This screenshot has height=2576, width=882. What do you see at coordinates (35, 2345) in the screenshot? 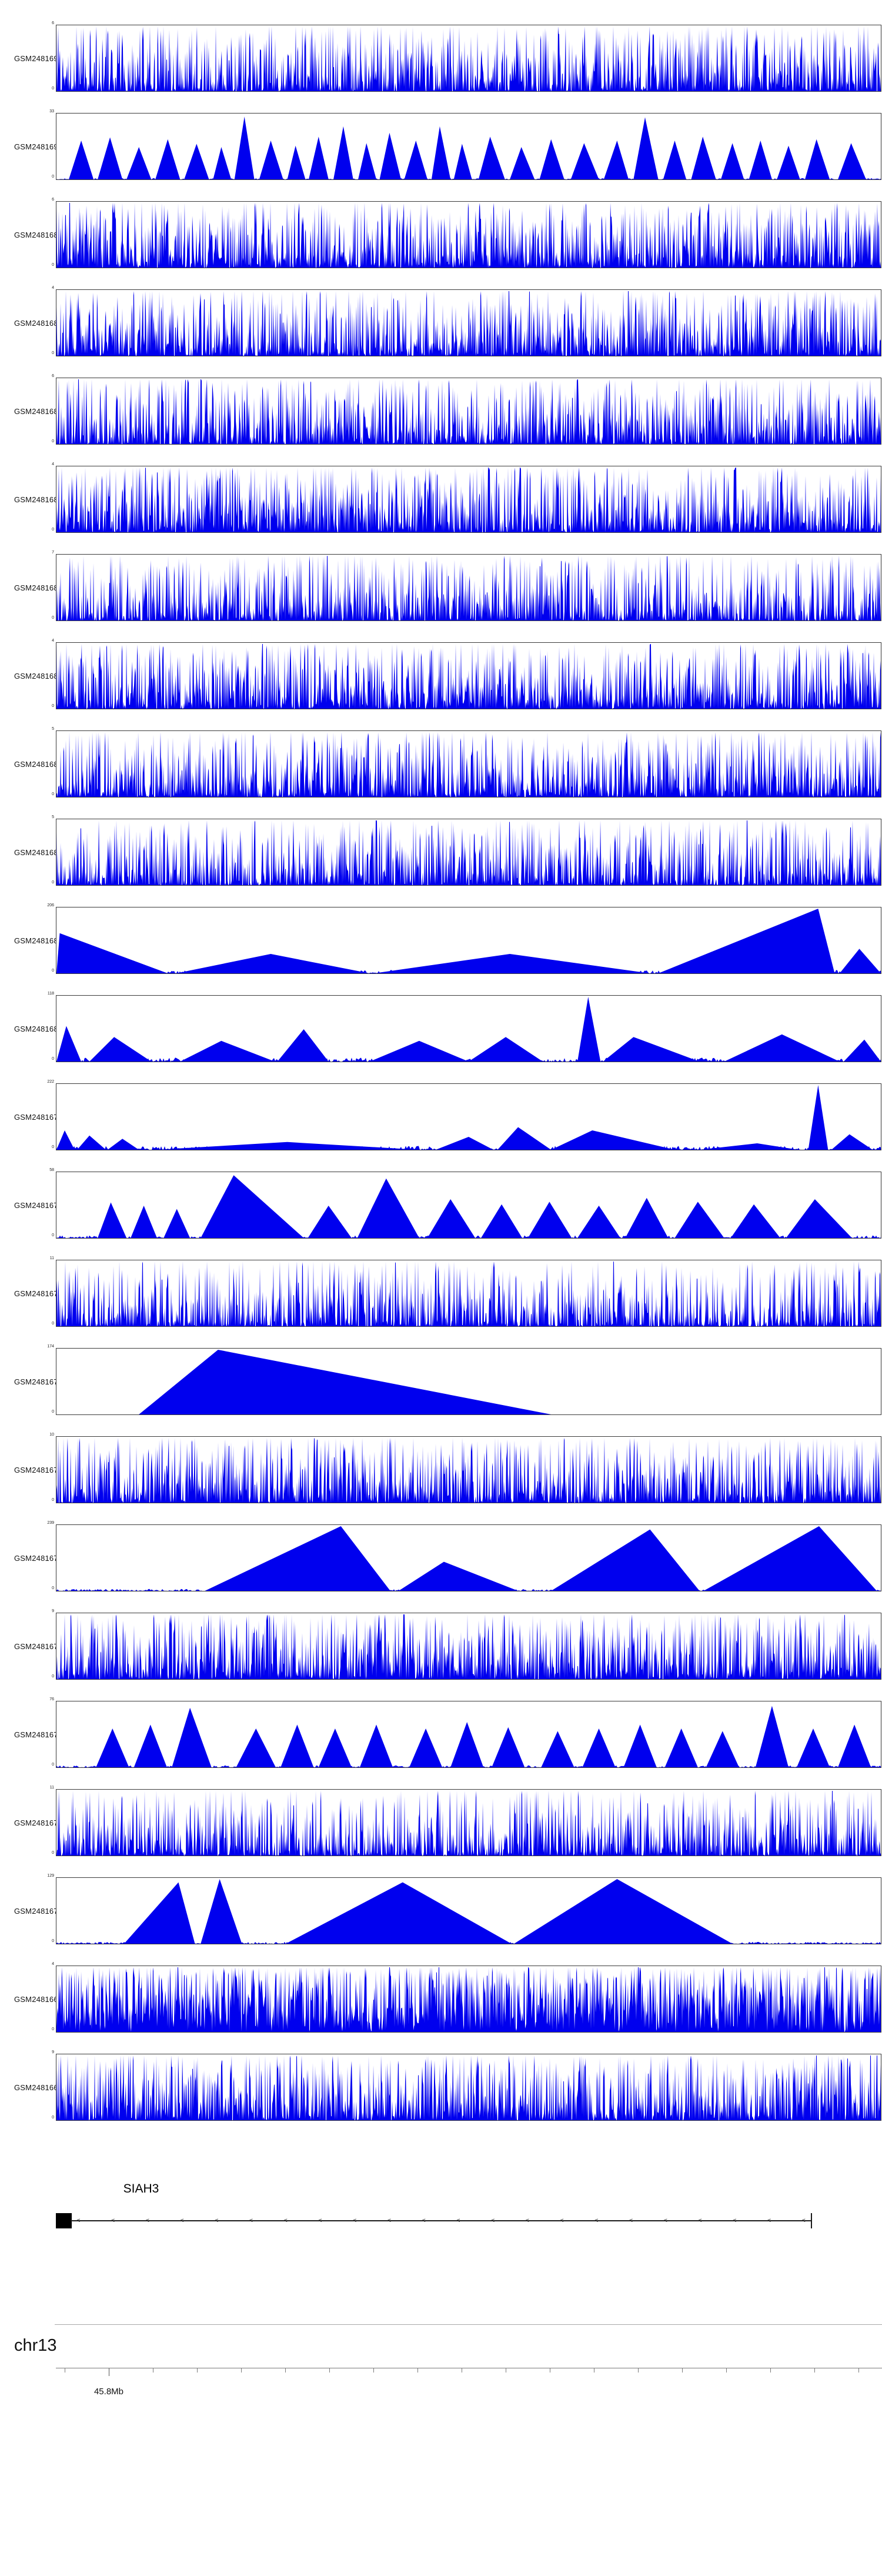
I see `chromosome-label: chr13` at bounding box center [35, 2345].